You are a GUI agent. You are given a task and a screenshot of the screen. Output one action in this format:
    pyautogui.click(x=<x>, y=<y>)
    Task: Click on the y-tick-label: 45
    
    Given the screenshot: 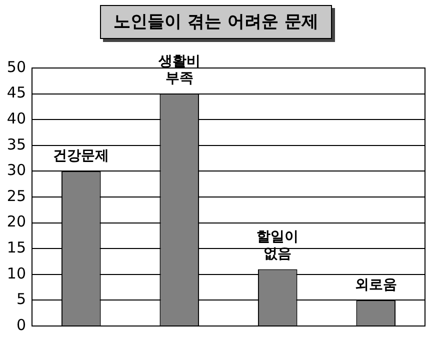 What is the action you would take?
    pyautogui.click(x=16, y=93)
    